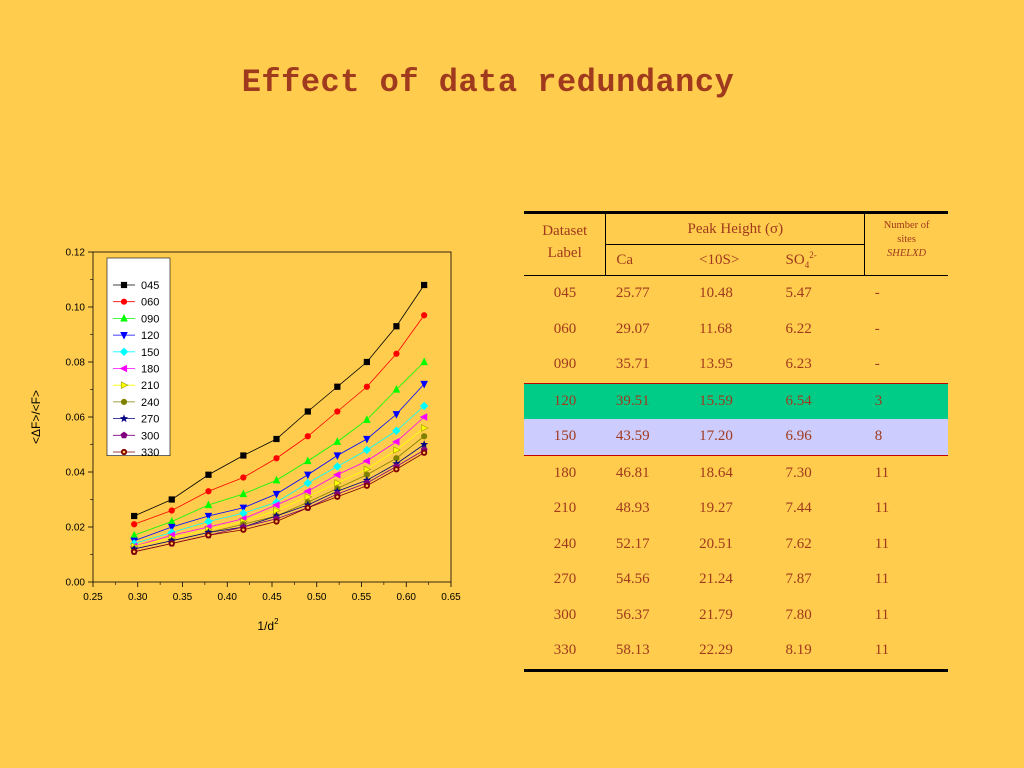 This screenshot has width=1024, height=768. Describe the element at coordinates (651, 259) in the screenshot. I see `header-ca: Ca` at that location.